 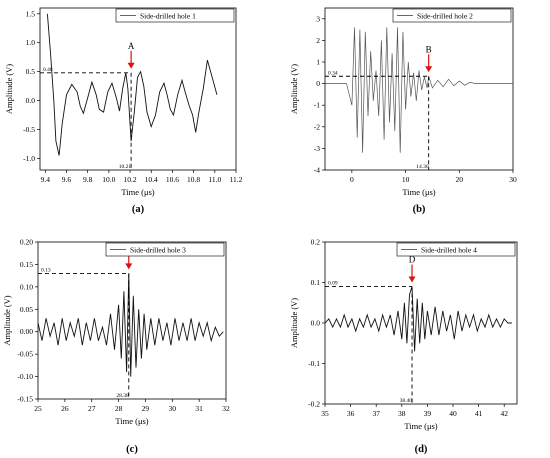 What do you see at coordinates (318, 40) in the screenshot?
I see `y-tick-label: 2` at bounding box center [318, 40].